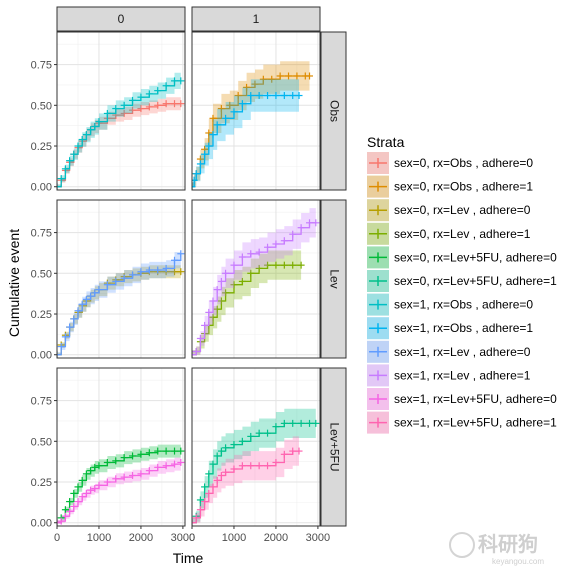 This screenshot has height=571, width=572. What do you see at coordinates (41, 402) in the screenshot?
I see `y-tick-label: 0.75` at bounding box center [41, 402].